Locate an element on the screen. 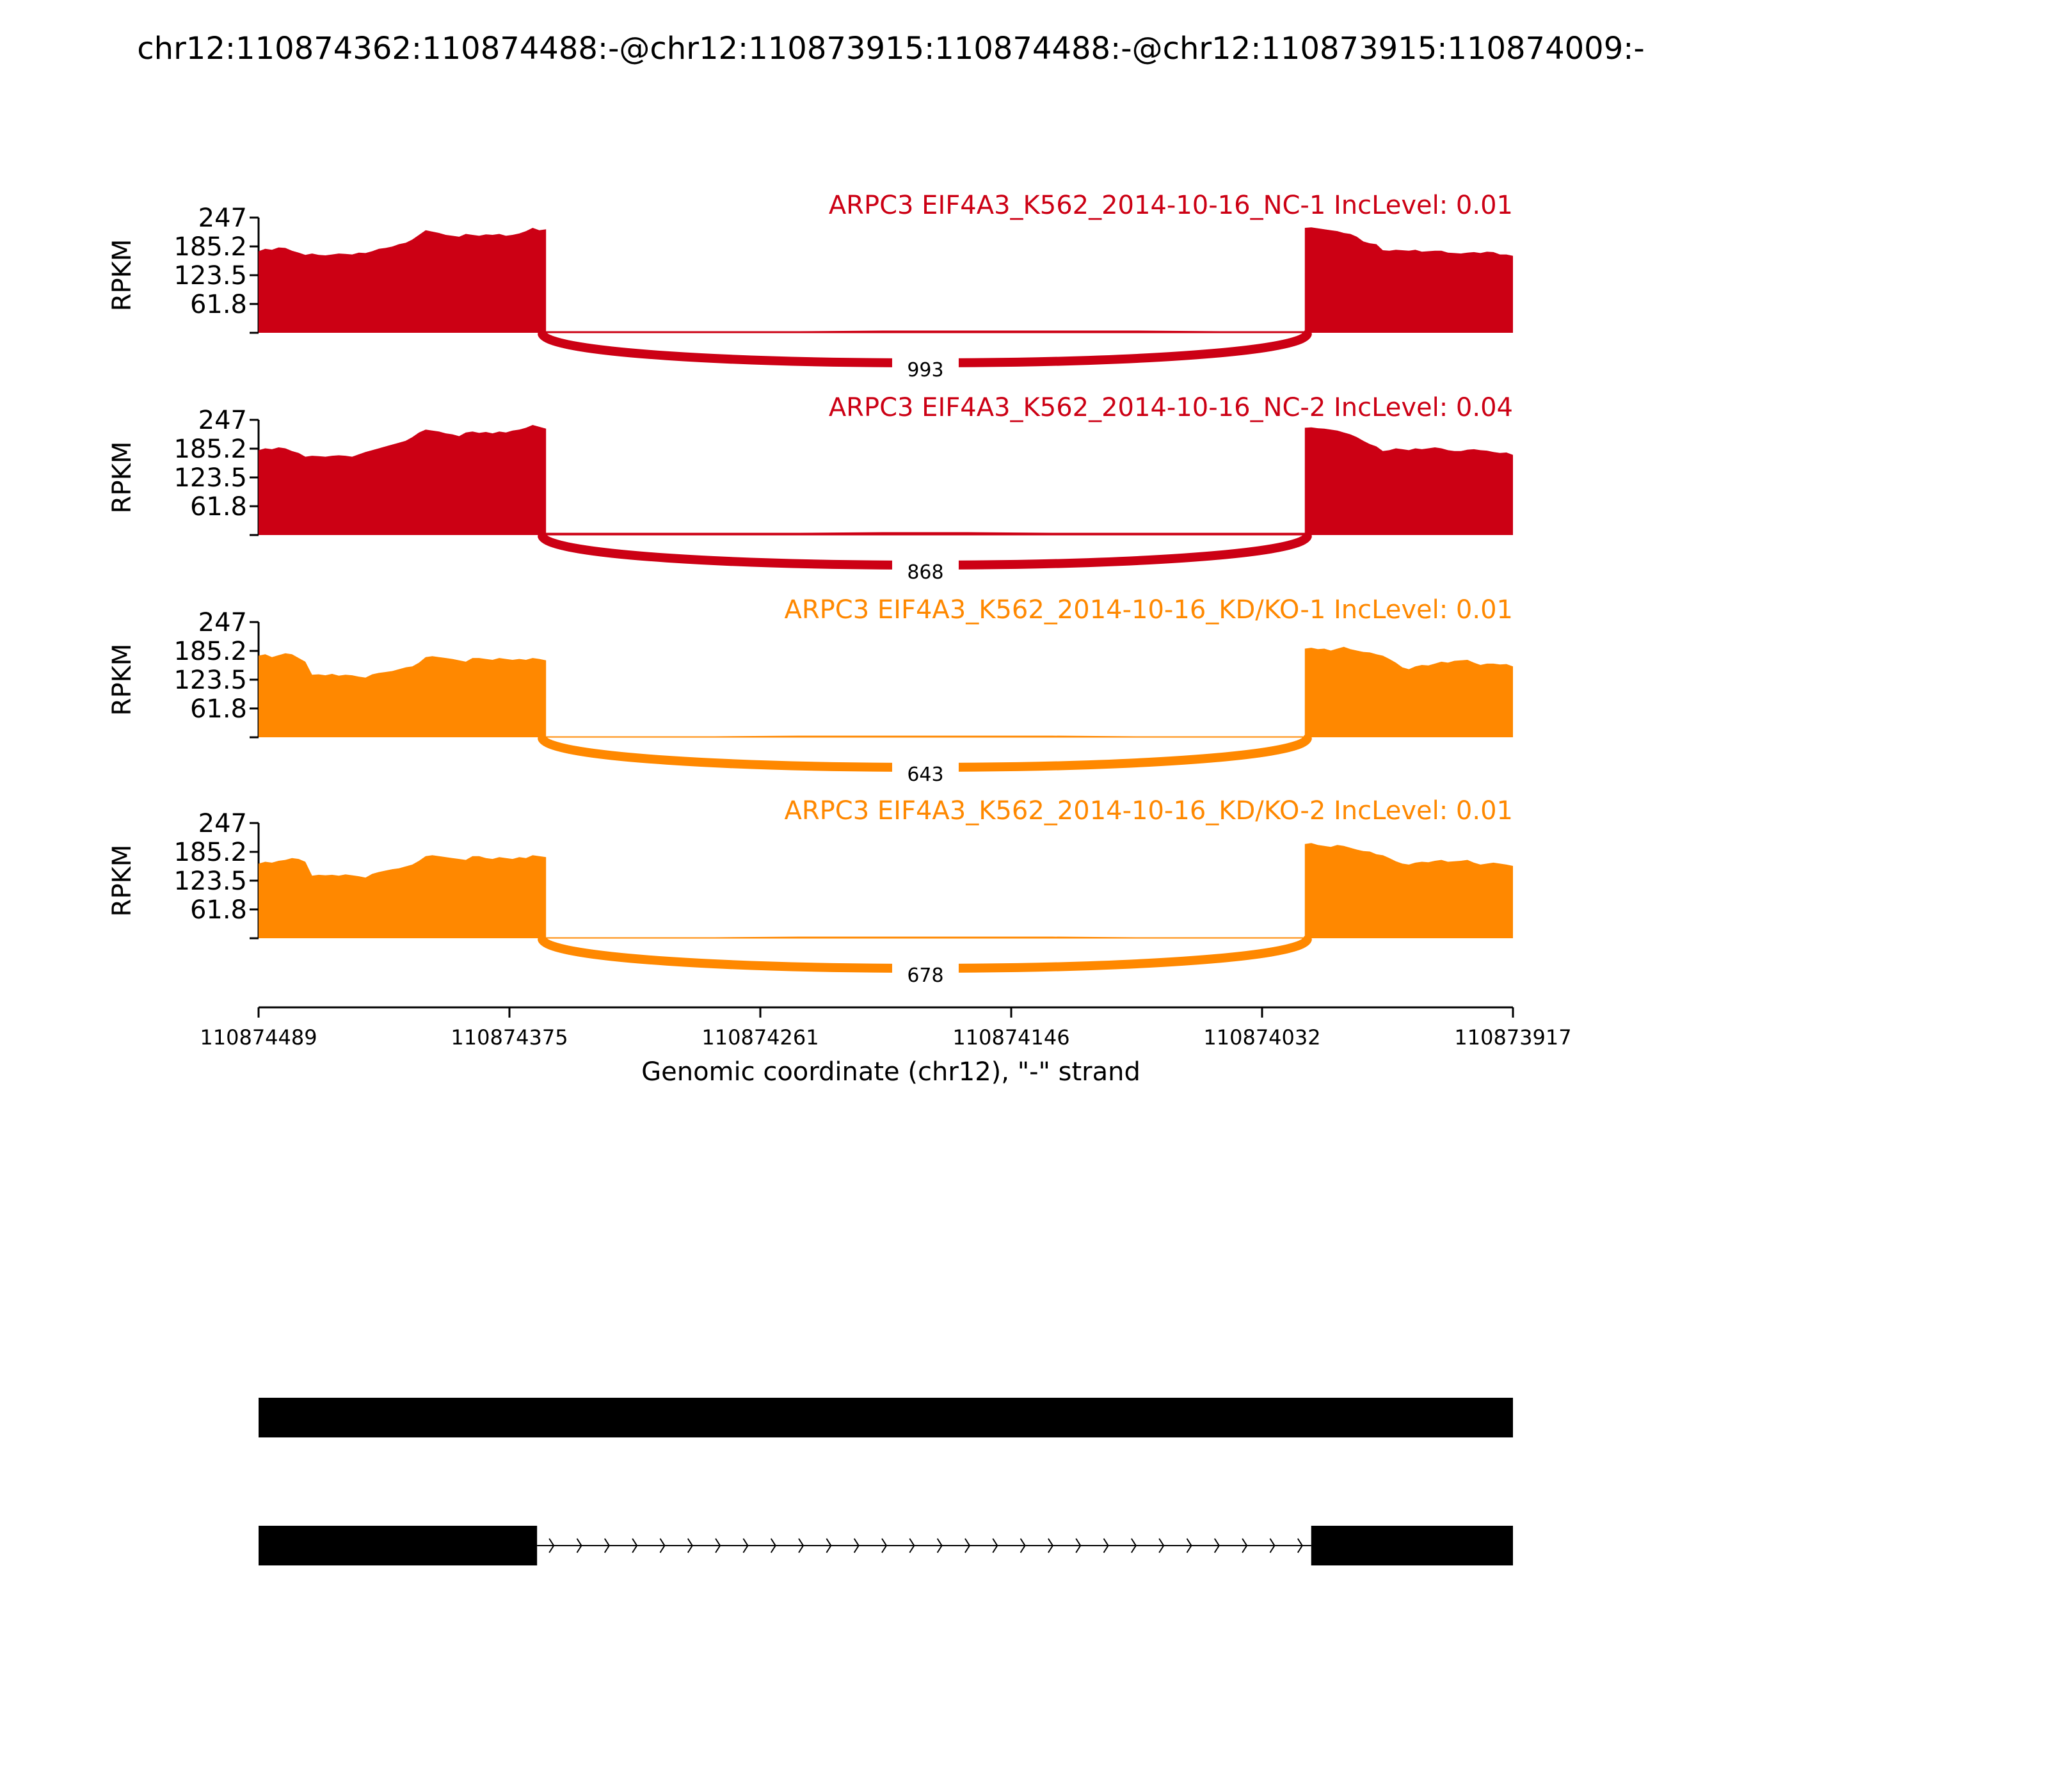  junction-read-count: 993 is located at coordinates (925, 370).